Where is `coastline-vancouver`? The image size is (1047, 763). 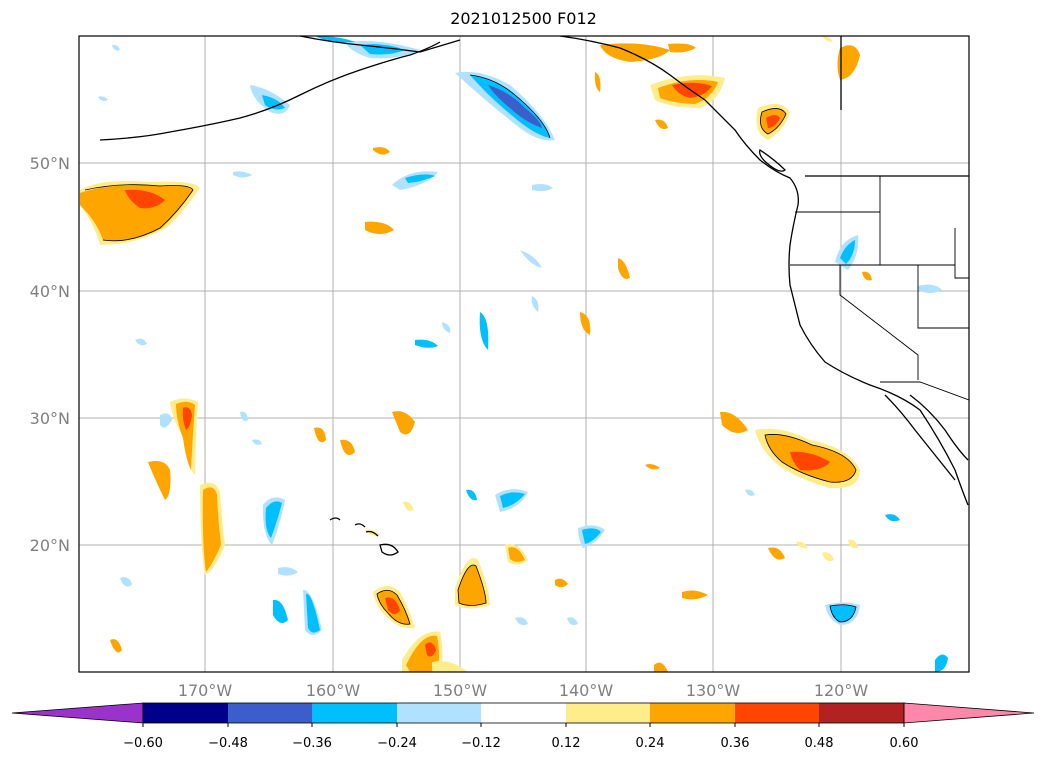 coastline-vancouver is located at coordinates (772, 160).